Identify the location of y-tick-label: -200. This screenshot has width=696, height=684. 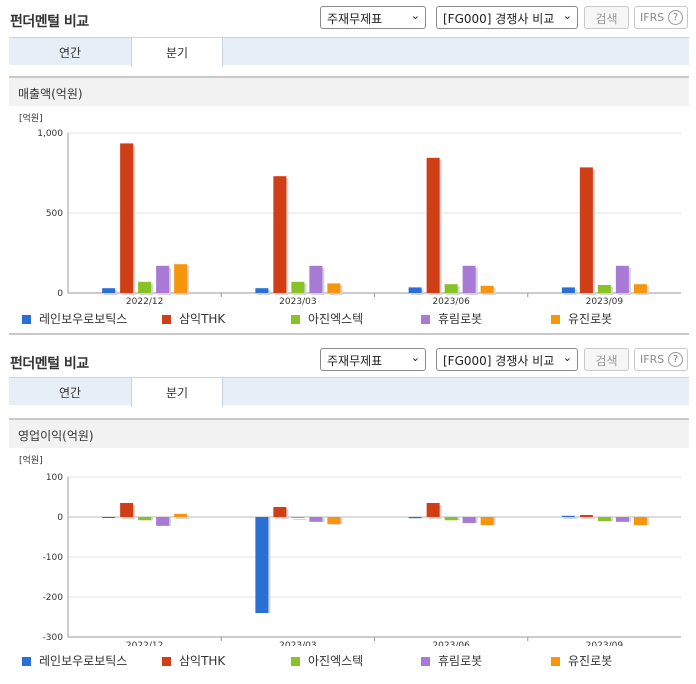
(53, 598).